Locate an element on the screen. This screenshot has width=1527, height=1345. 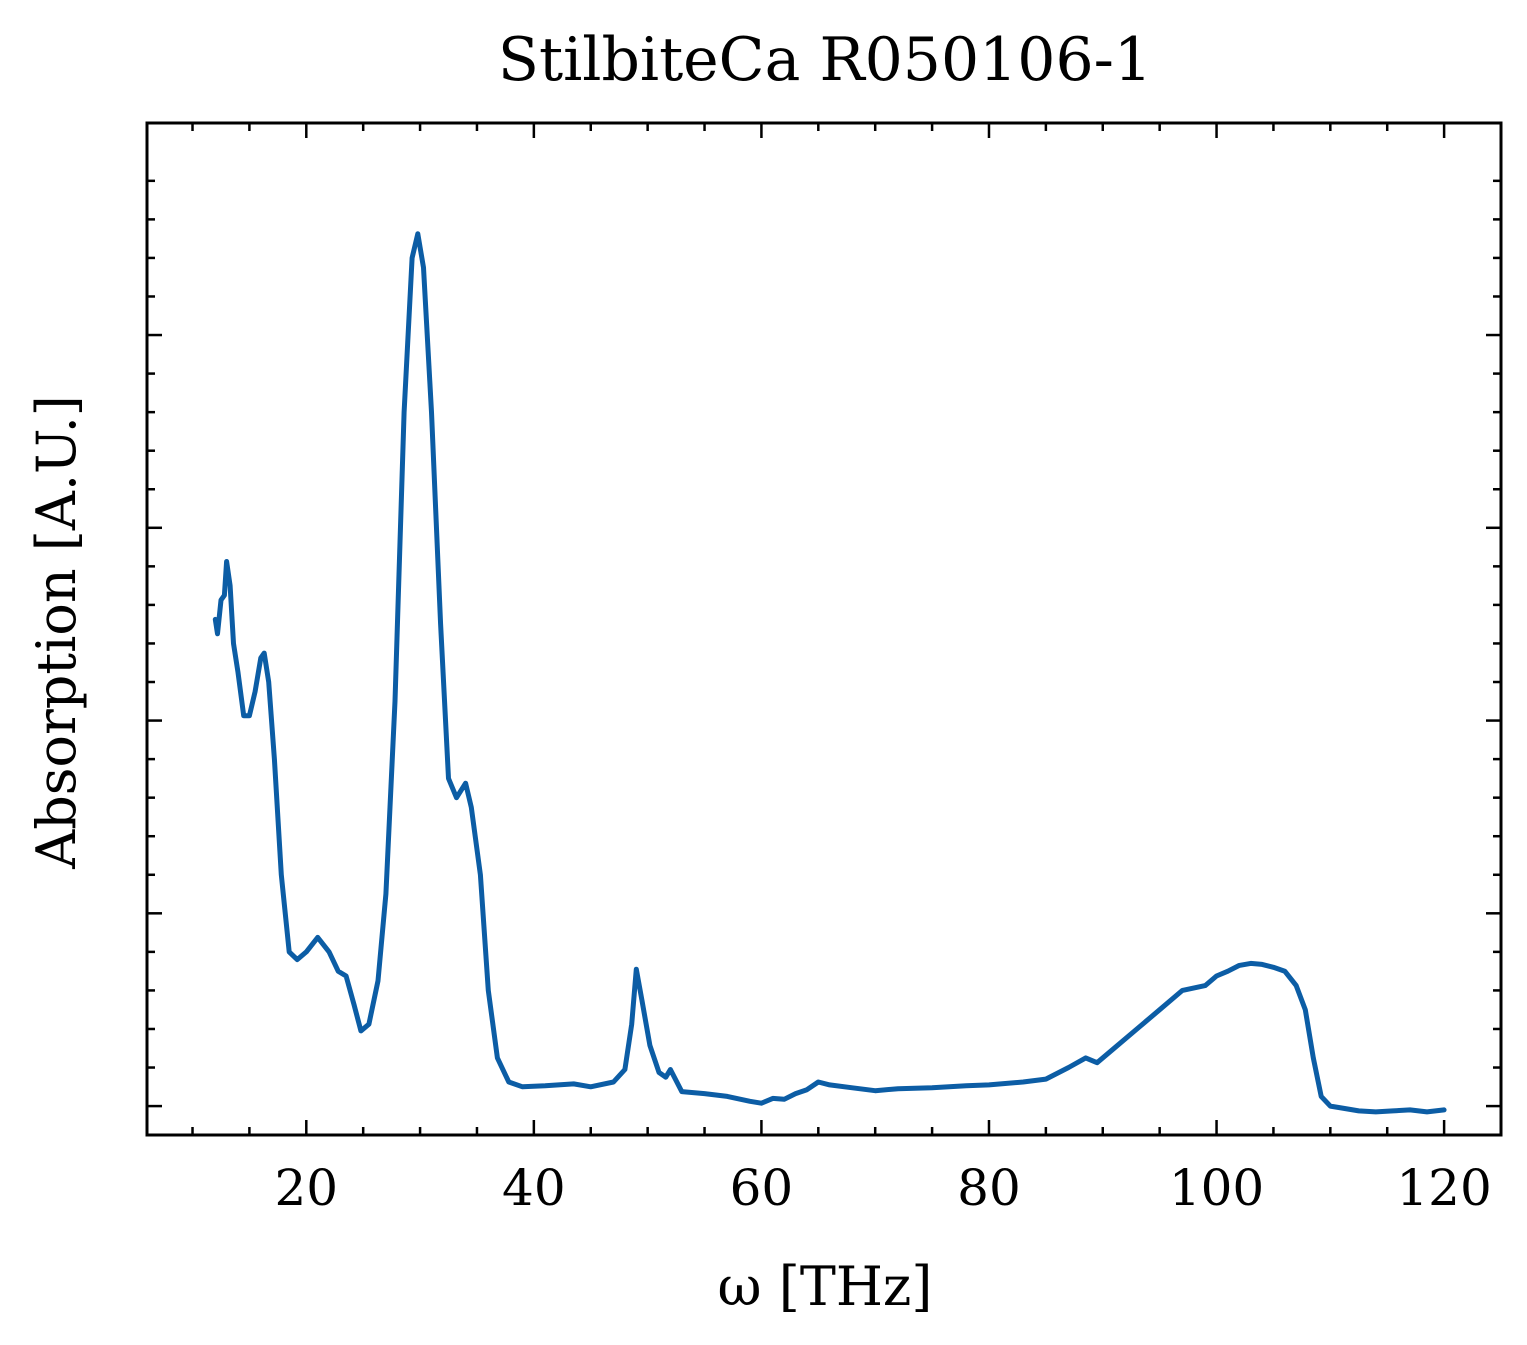
y-axis-label: Absorption [A.U.] is located at coordinates (56, 632).